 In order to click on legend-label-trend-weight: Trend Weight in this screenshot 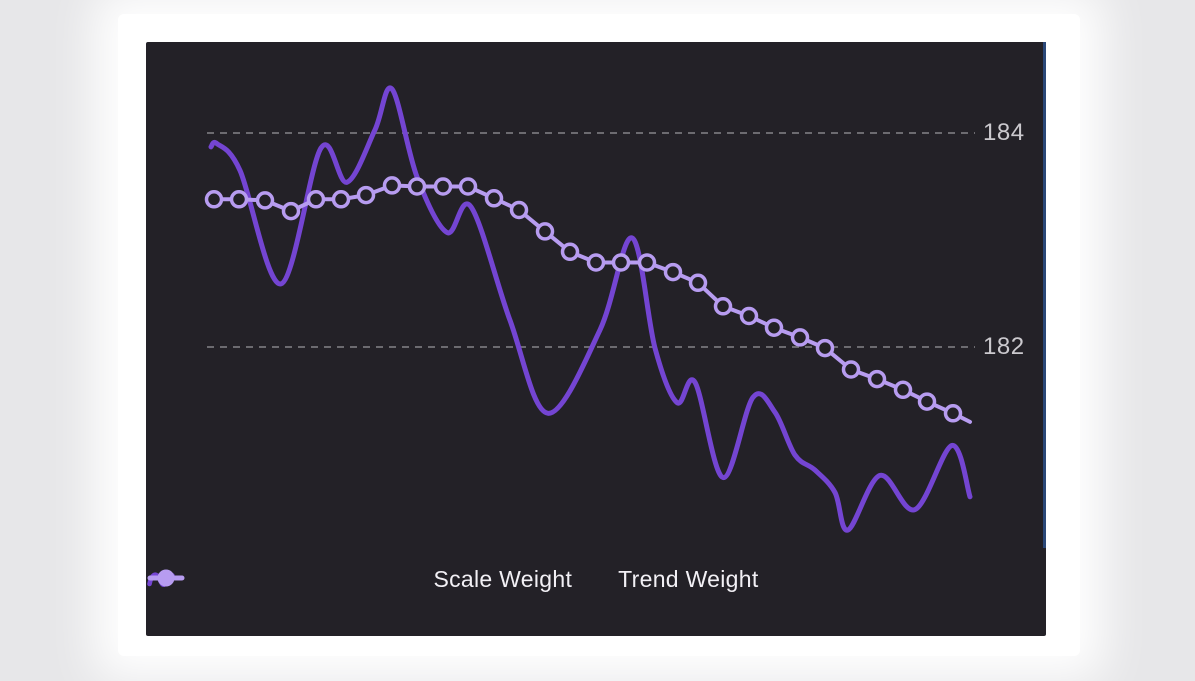, I will do `click(688, 579)`.